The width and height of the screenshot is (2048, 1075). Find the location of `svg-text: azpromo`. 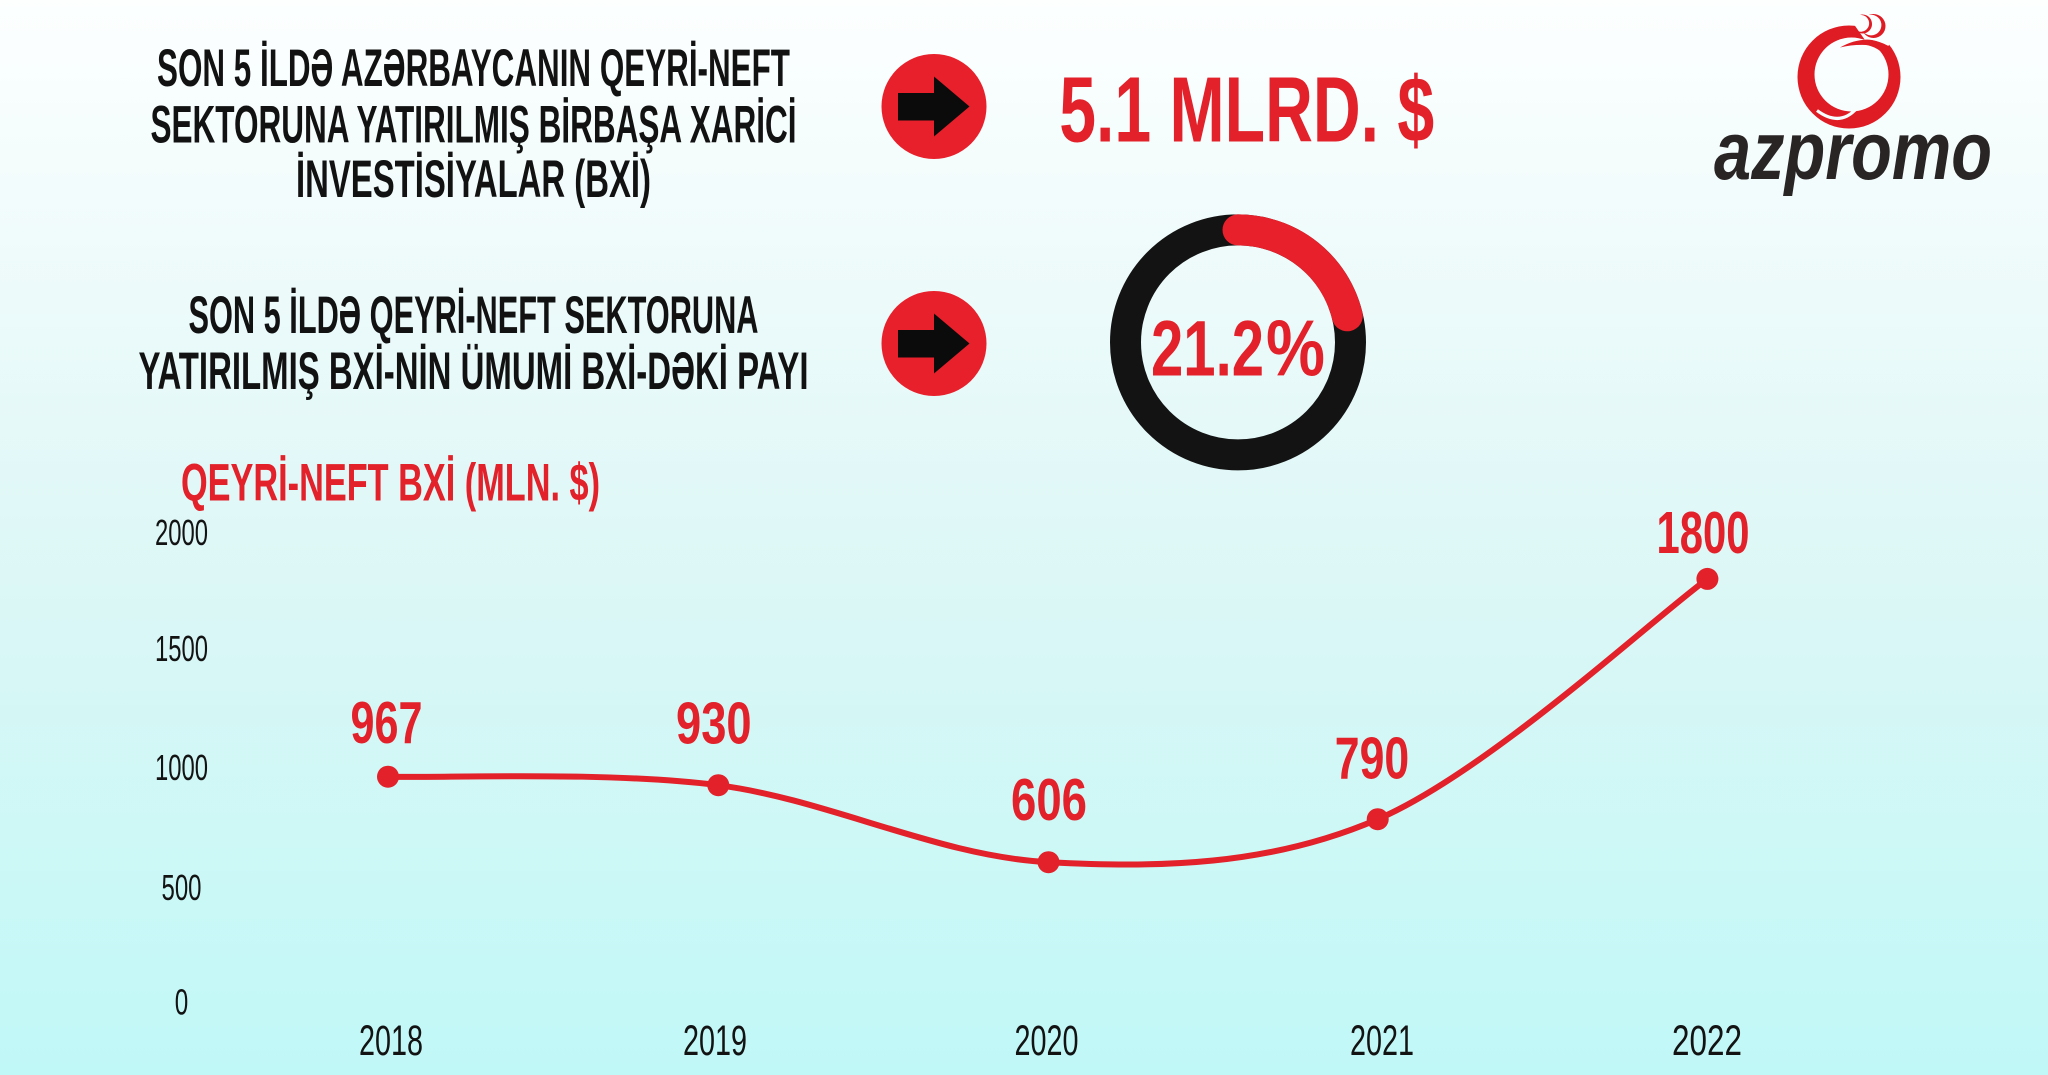

svg-text: azpromo is located at coordinates (1853, 150).